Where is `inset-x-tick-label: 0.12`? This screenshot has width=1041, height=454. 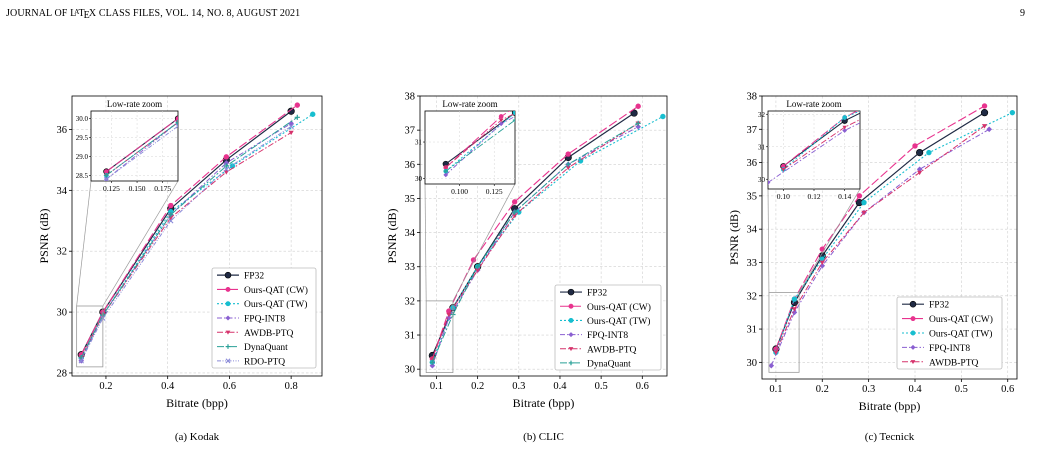
inset-x-tick-label: 0.12 is located at coordinates (813, 196).